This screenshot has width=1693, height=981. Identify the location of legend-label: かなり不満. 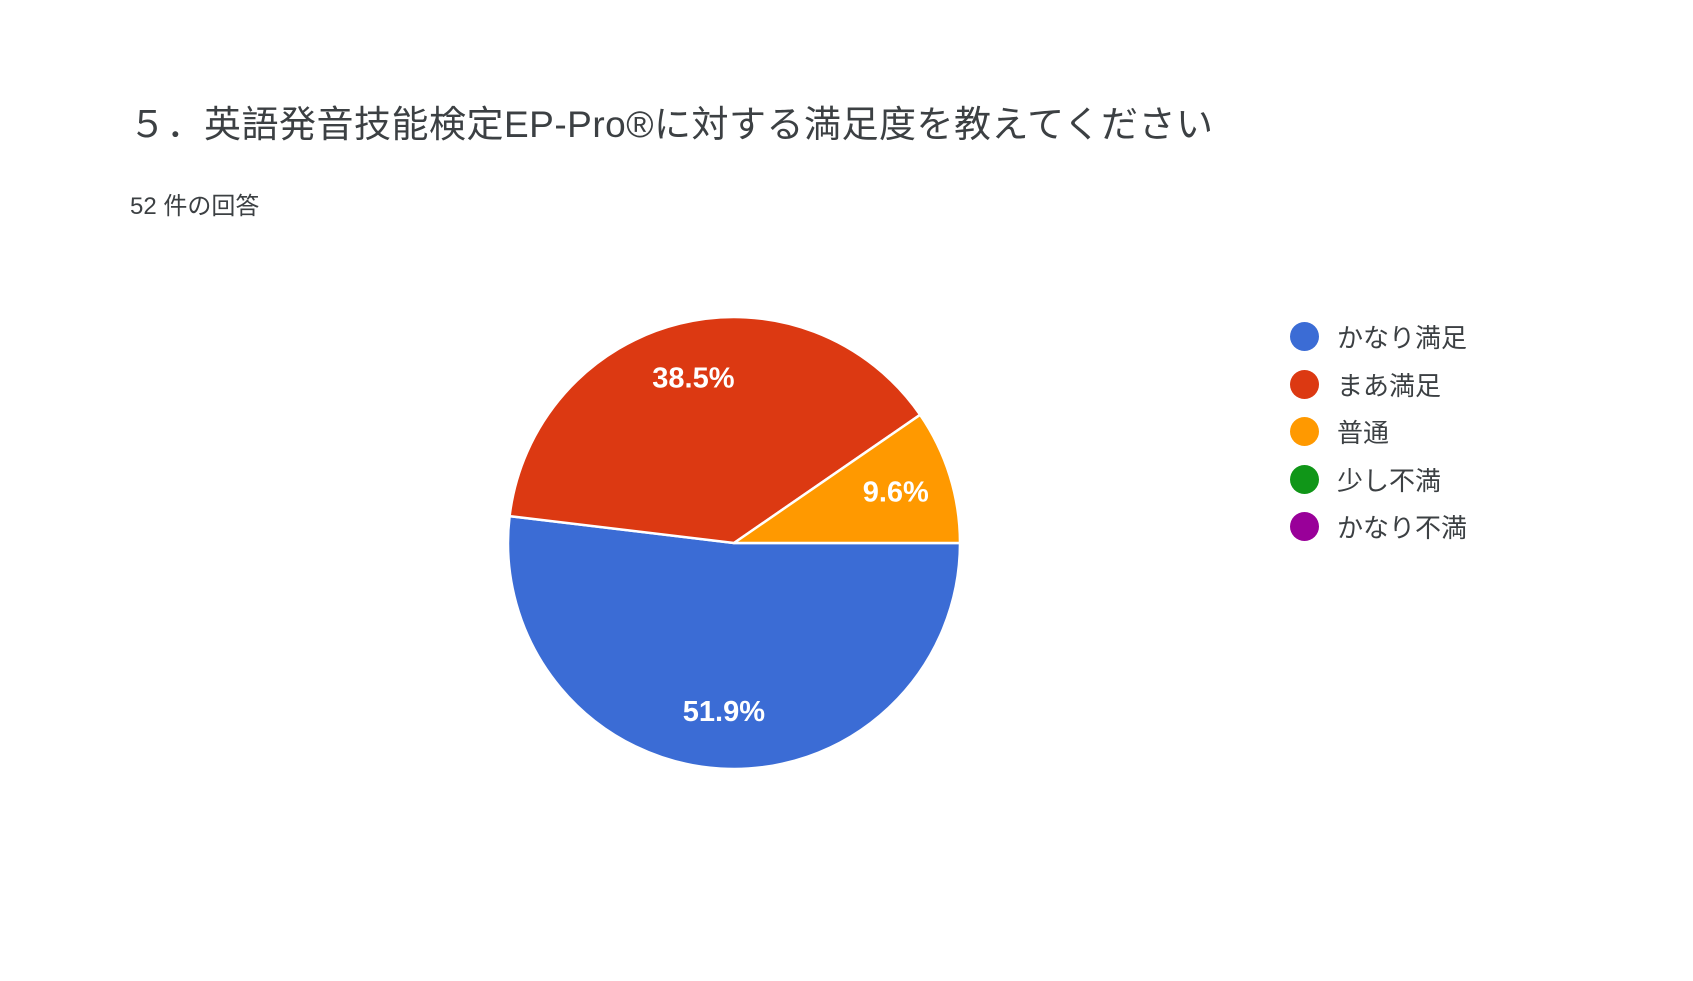
(1402, 528).